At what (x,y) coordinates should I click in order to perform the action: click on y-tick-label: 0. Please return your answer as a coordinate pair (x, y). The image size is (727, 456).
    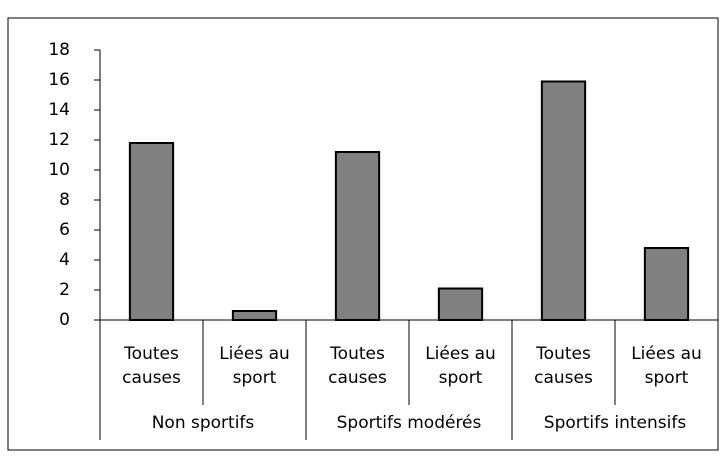
    Looking at the image, I should click on (64, 320).